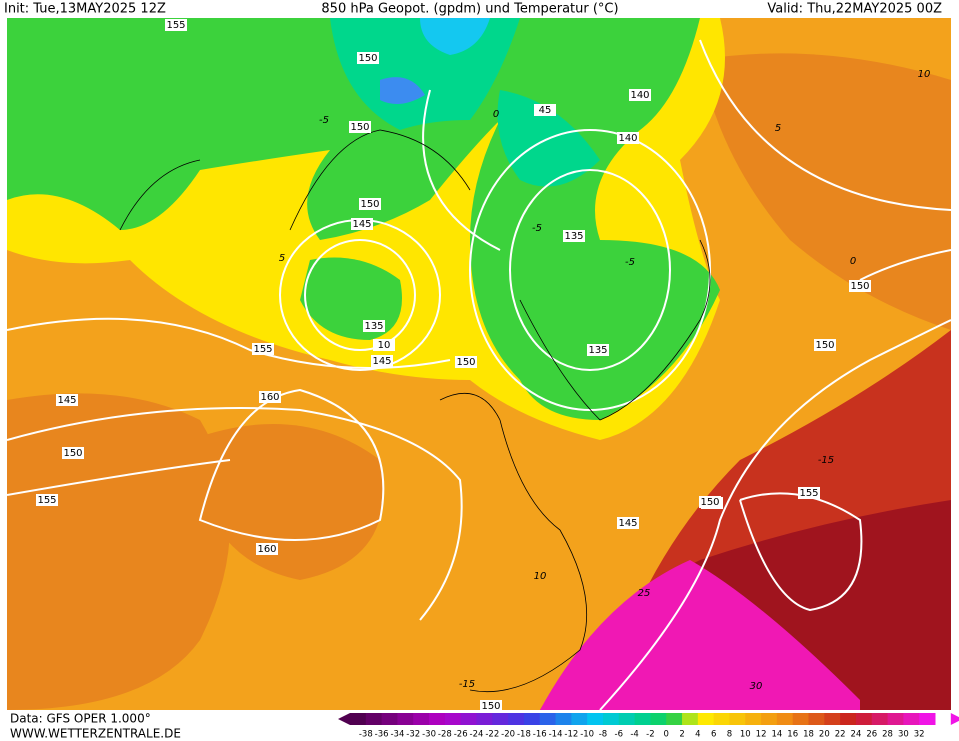  I want to click on colorbar-label: -8, so click(603, 735).